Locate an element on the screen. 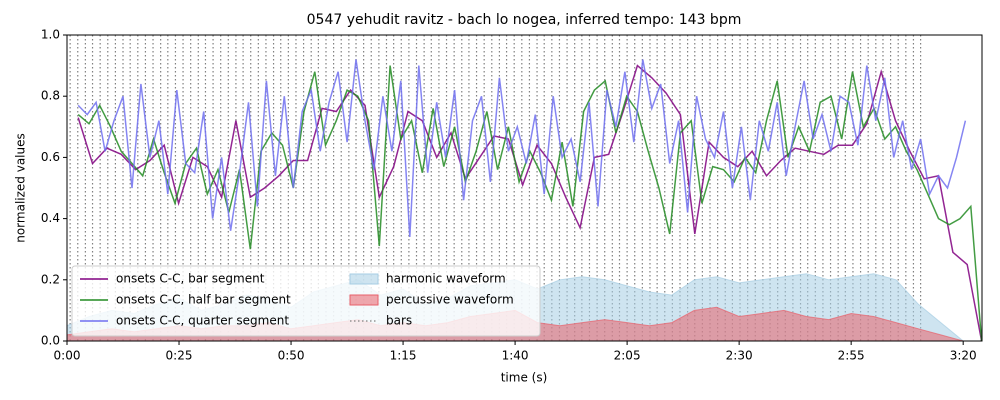  x-tick-label: 0:25 is located at coordinates (179, 356).